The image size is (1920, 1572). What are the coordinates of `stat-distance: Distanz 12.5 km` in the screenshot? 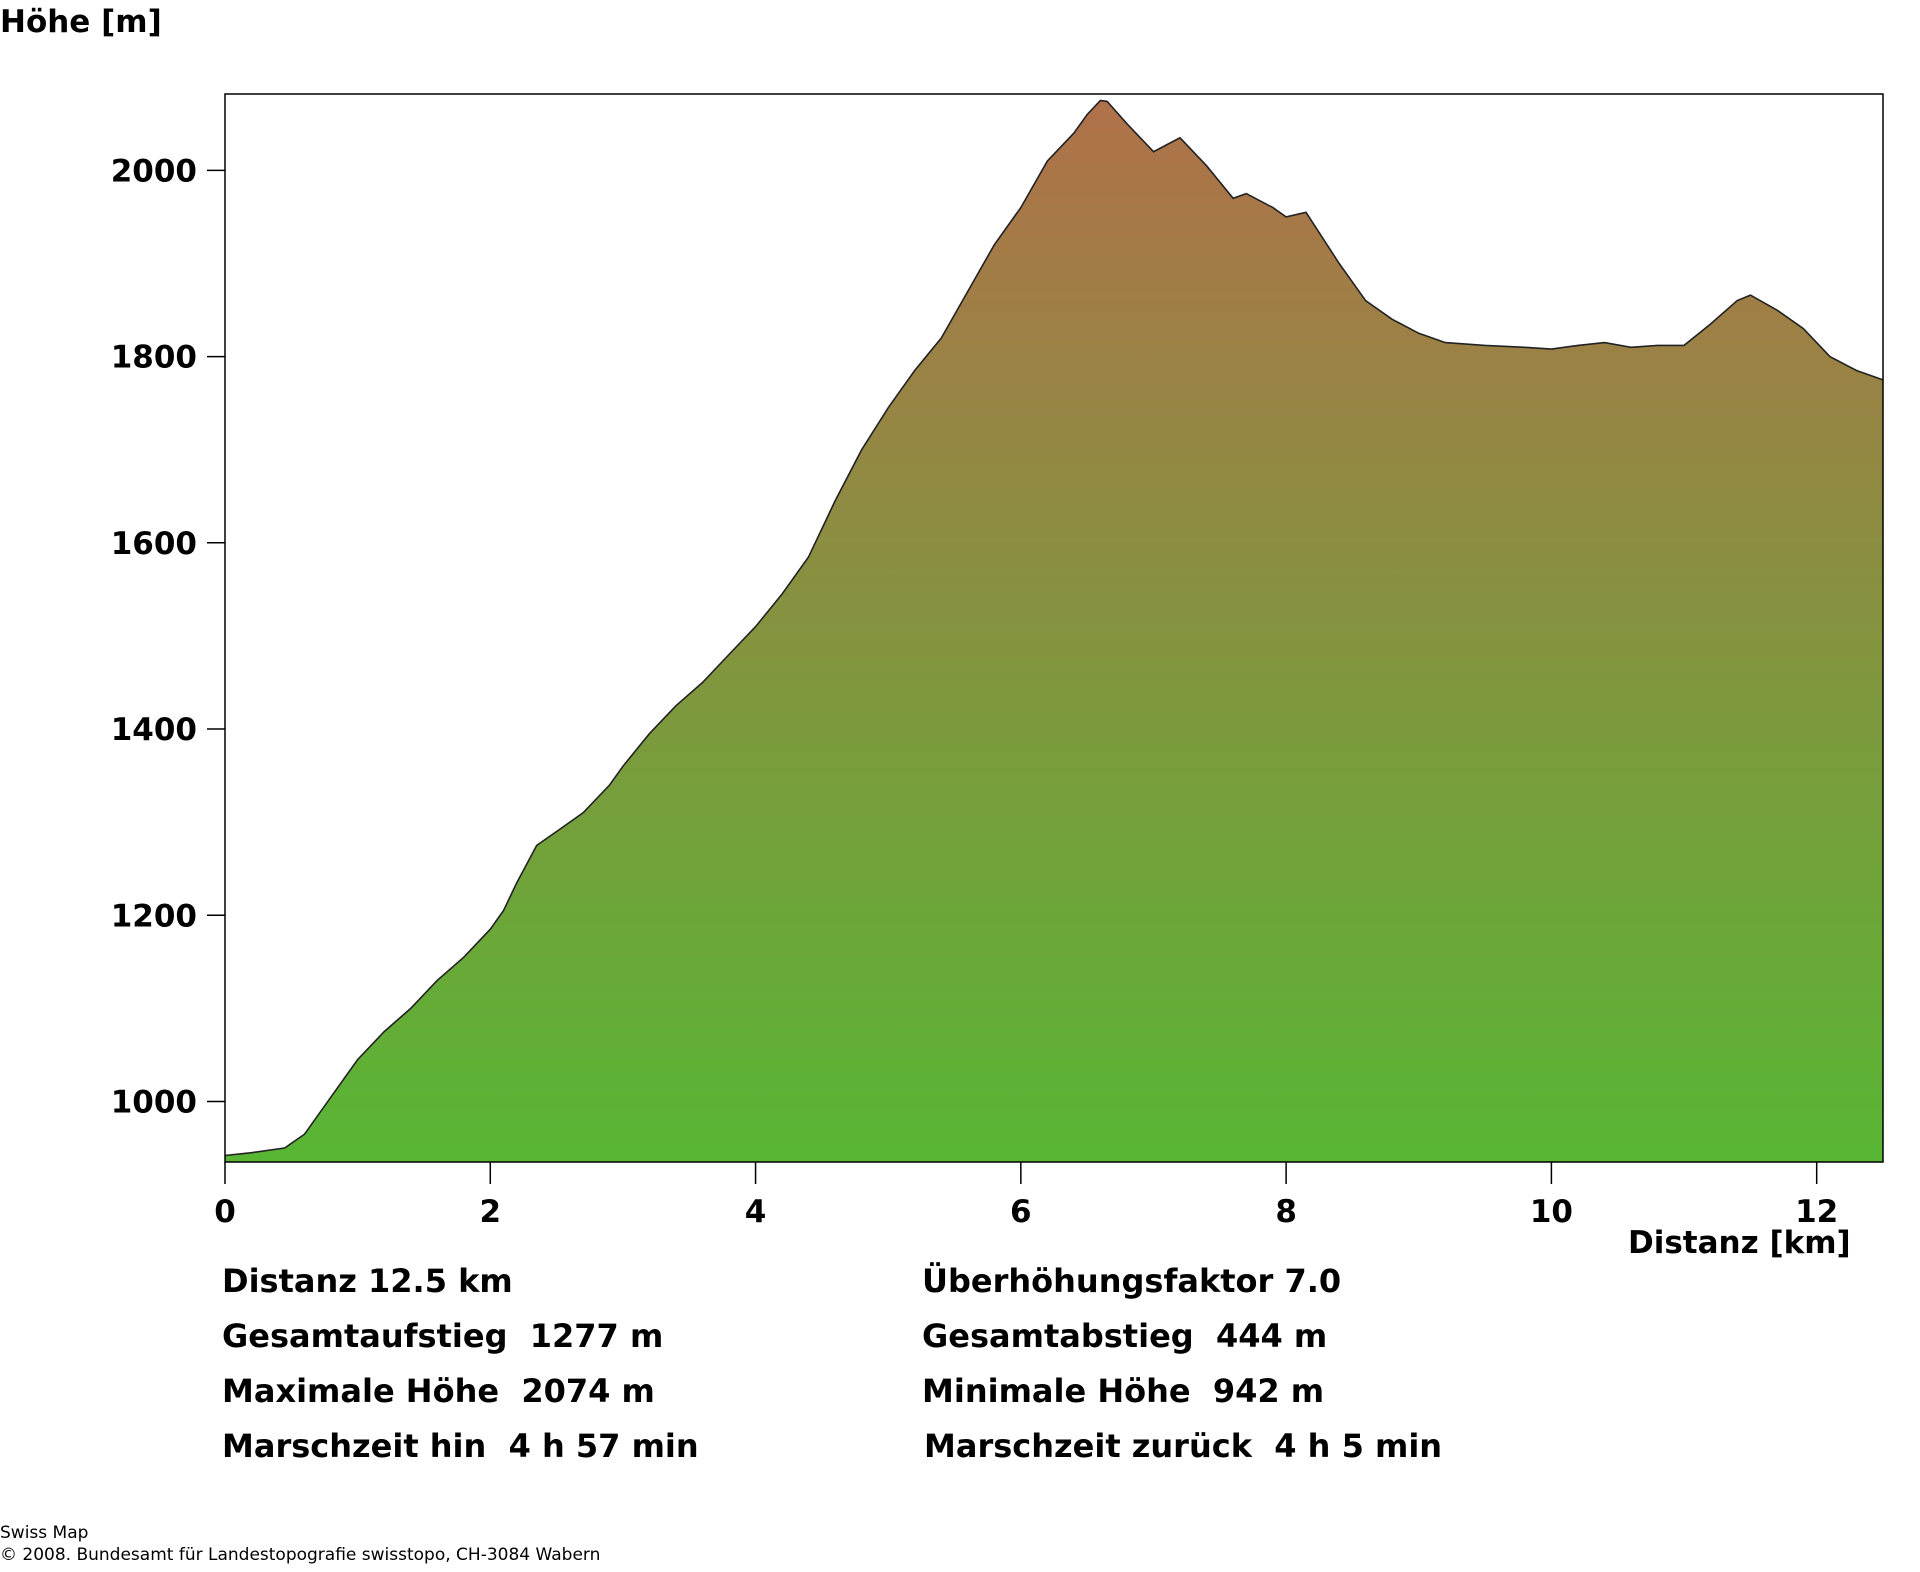 It's located at (367, 1281).